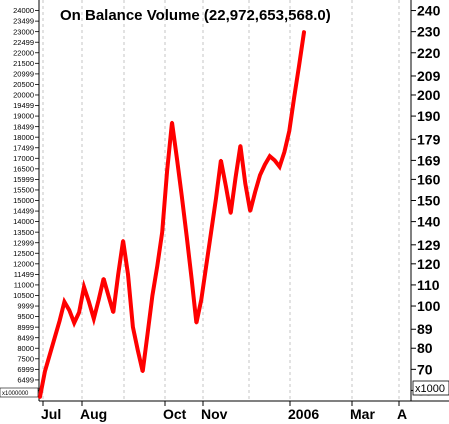  What do you see at coordinates (402, 414) in the screenshot?
I see `x-tick-label: A` at bounding box center [402, 414].